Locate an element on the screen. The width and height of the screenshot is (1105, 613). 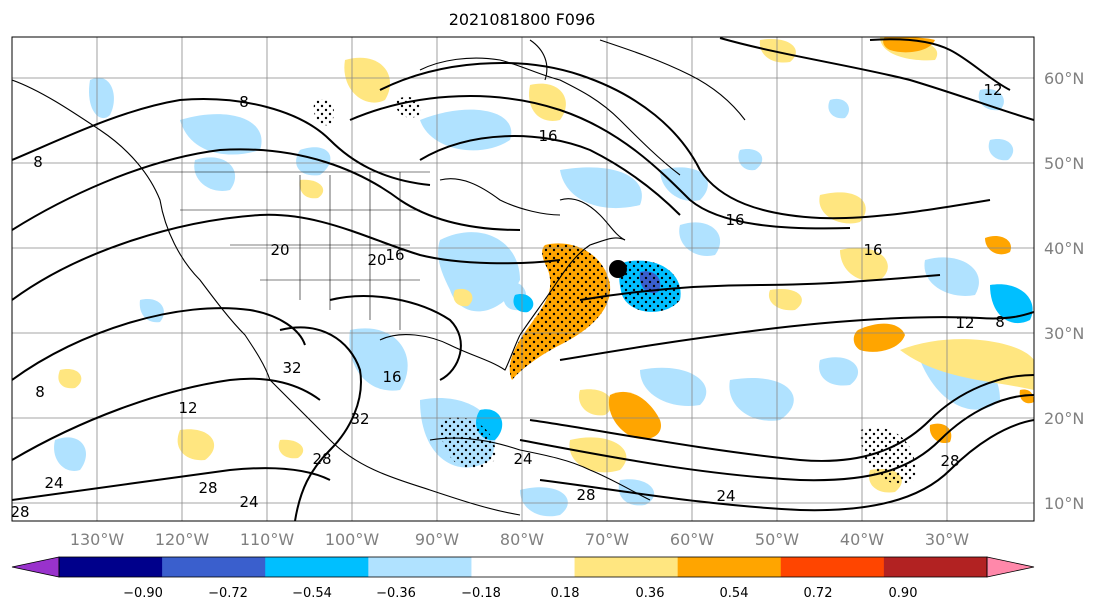
colorbar-label: 0.90 is located at coordinates (903, 593).